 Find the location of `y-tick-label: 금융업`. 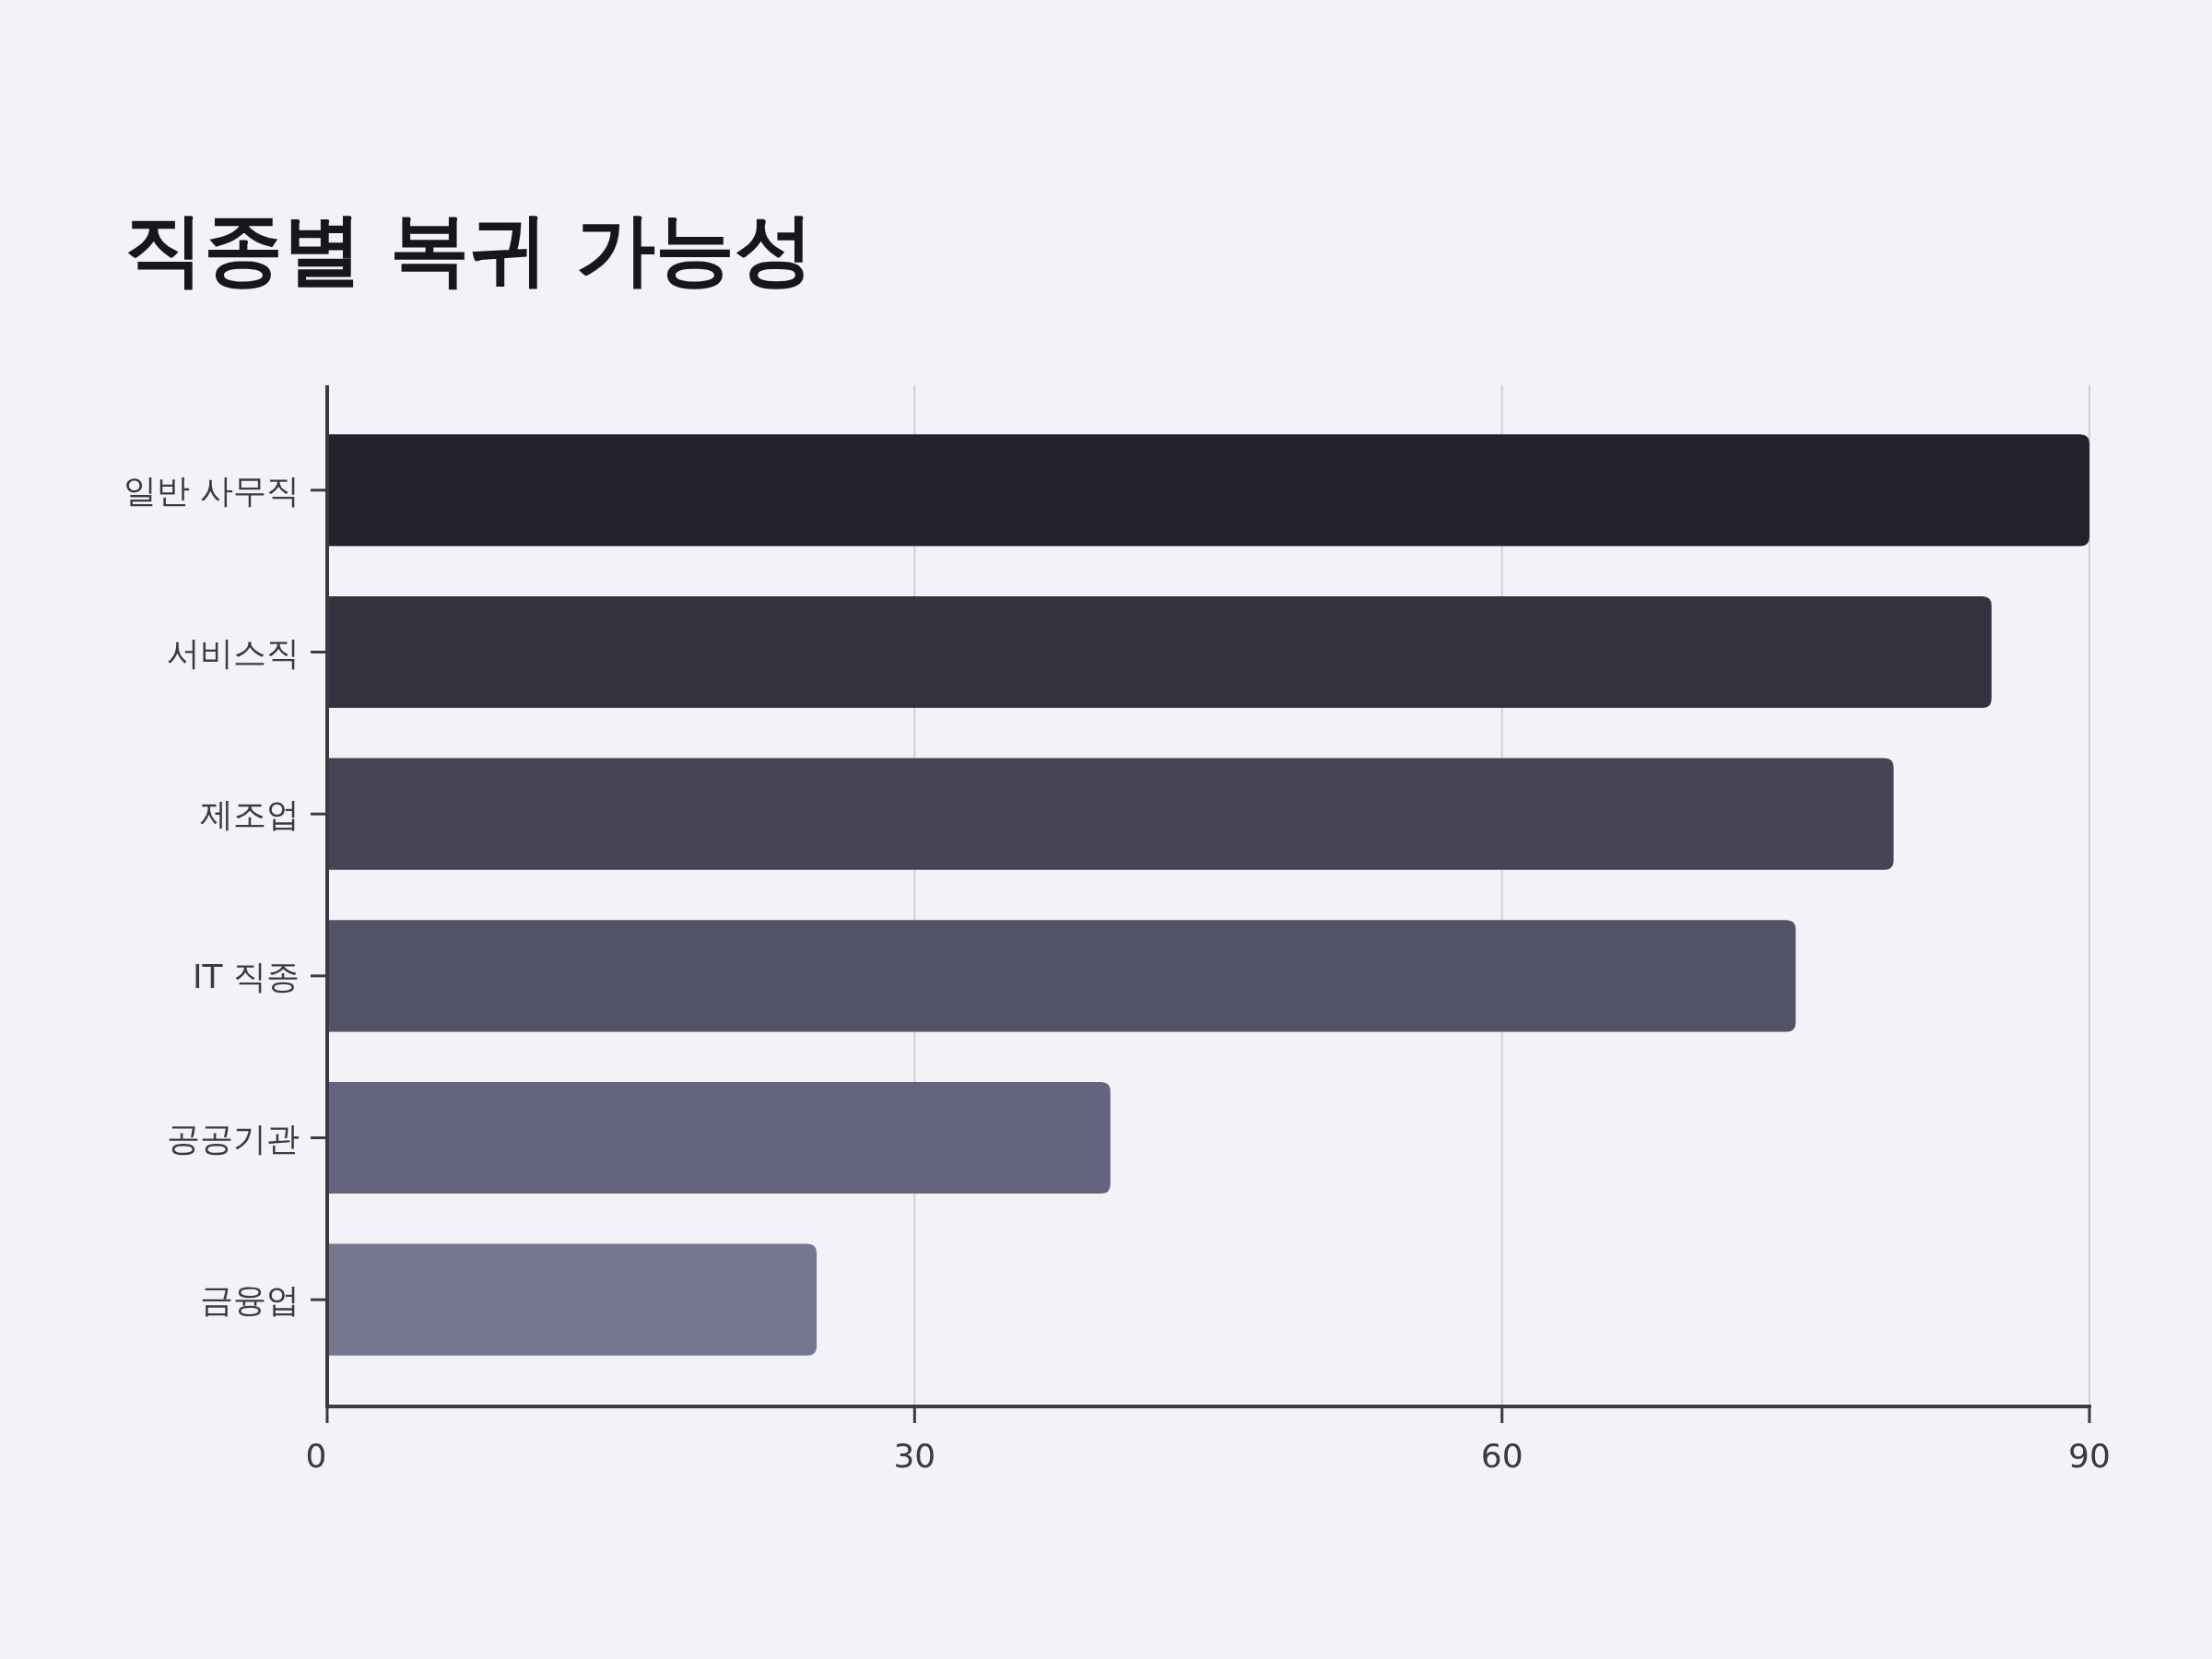

y-tick-label: 금융업 is located at coordinates (250, 1300).